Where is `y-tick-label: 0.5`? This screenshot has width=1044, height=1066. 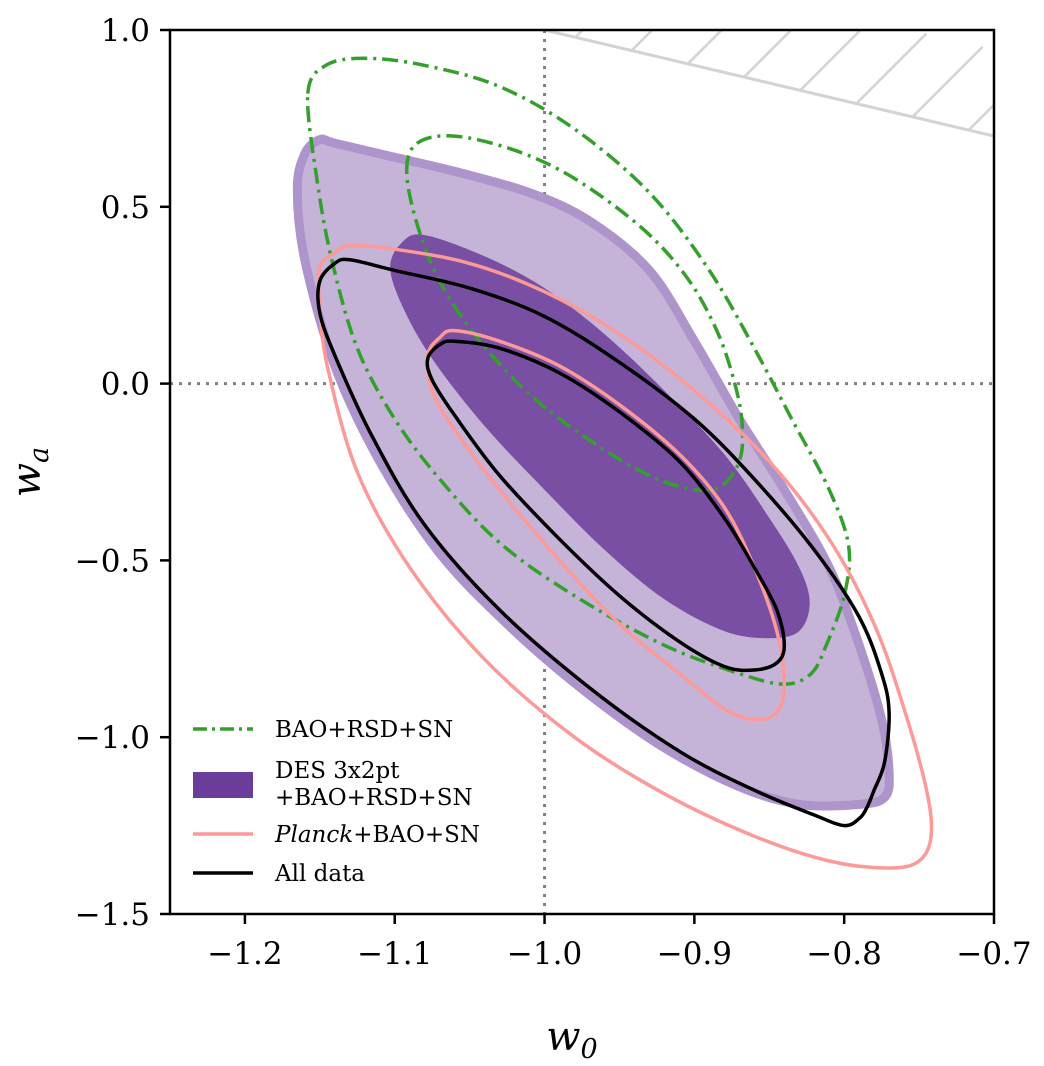 y-tick-label: 0.5 is located at coordinates (125, 208).